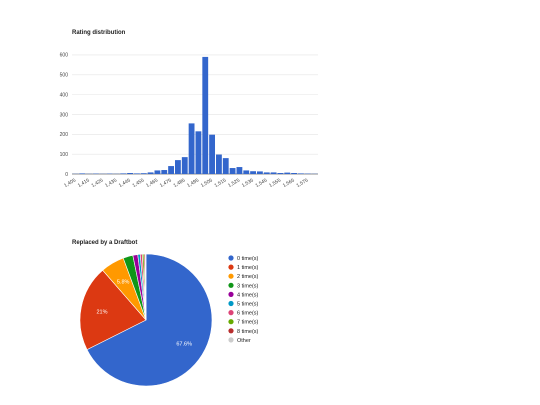  I want to click on x-tick-label: 1,555, so click(275, 183).